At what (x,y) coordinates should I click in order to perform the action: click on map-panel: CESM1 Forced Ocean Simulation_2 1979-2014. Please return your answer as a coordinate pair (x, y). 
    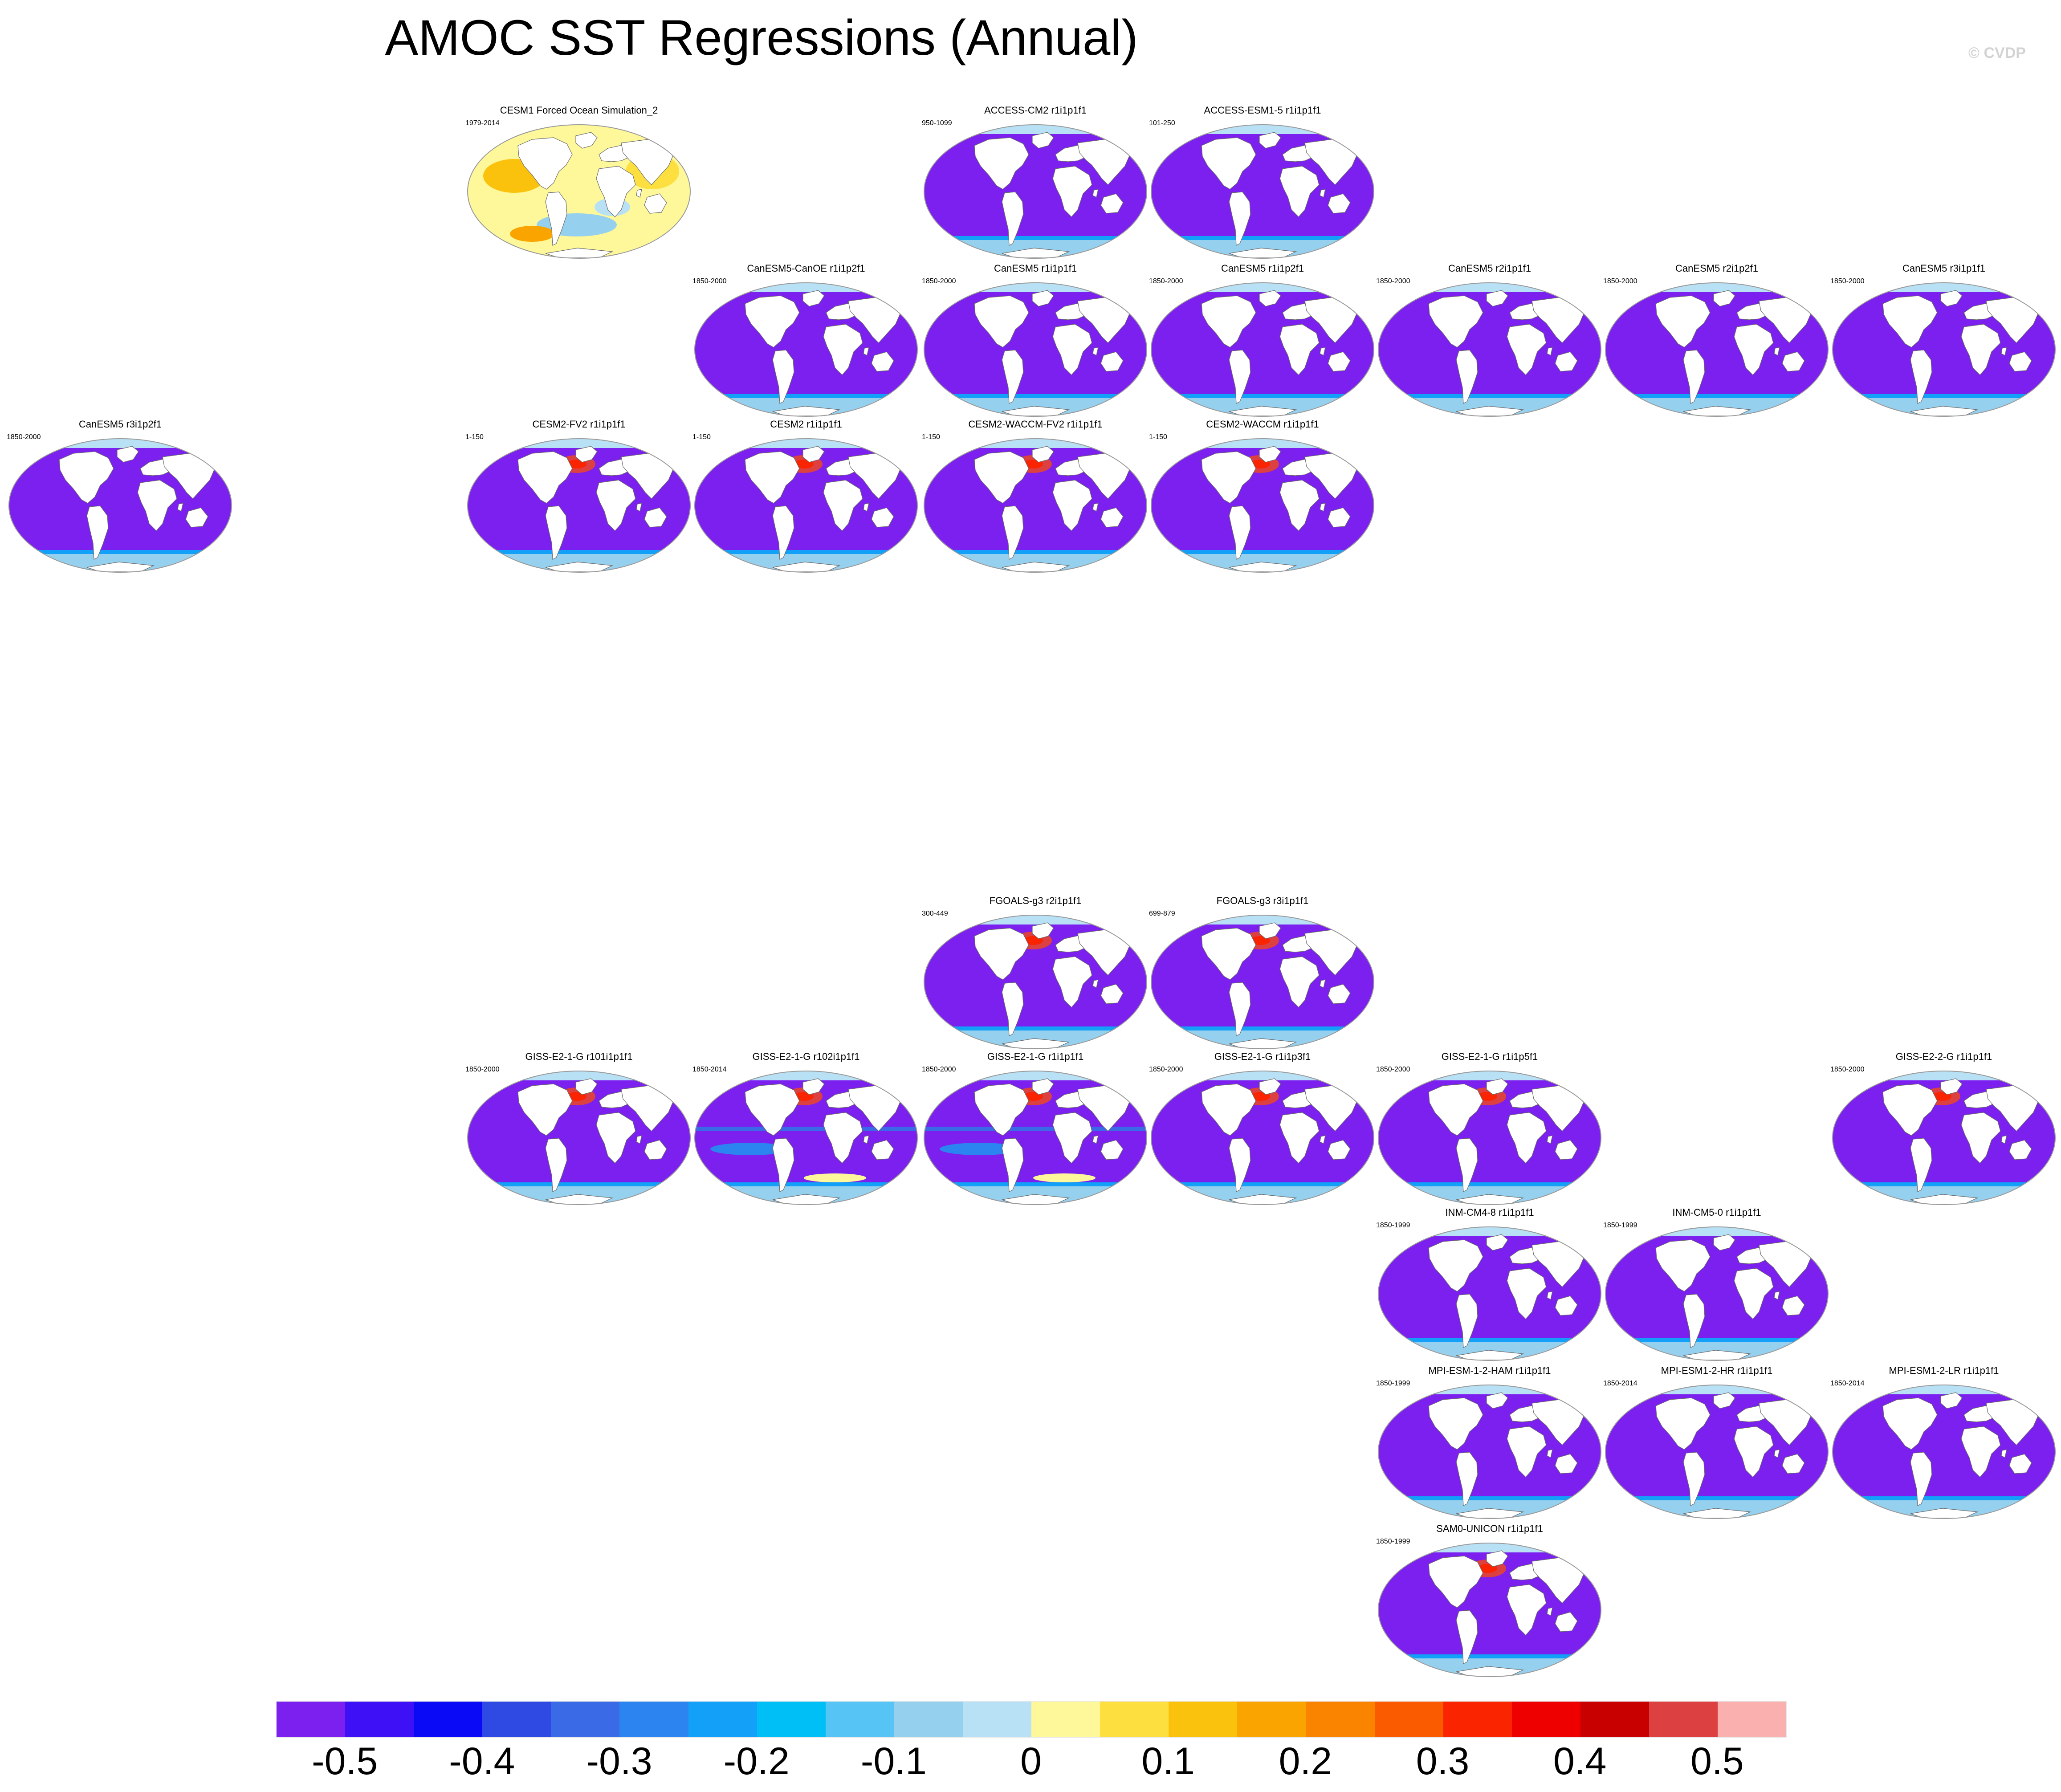
    Looking at the image, I should click on (578, 183).